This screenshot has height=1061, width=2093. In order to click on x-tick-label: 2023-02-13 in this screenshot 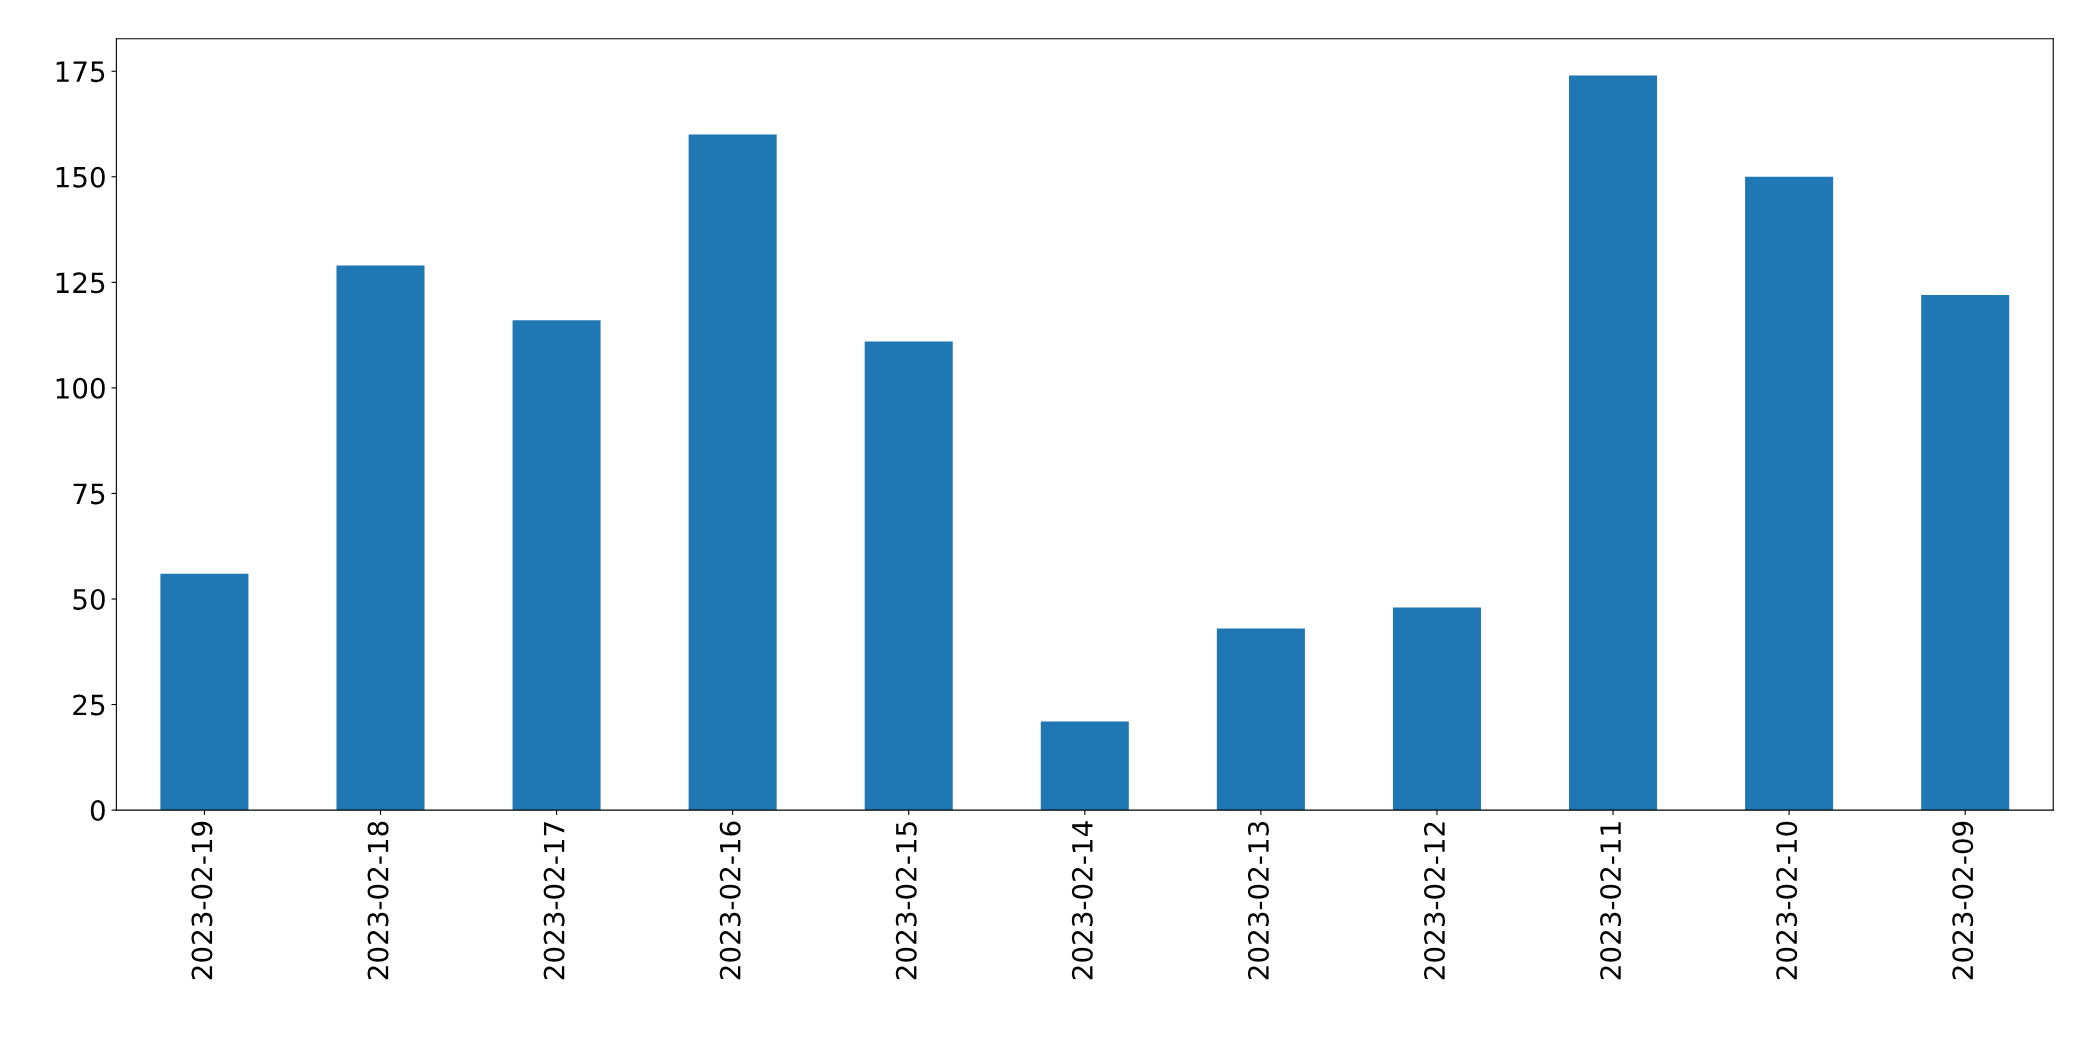, I will do `click(1258, 901)`.